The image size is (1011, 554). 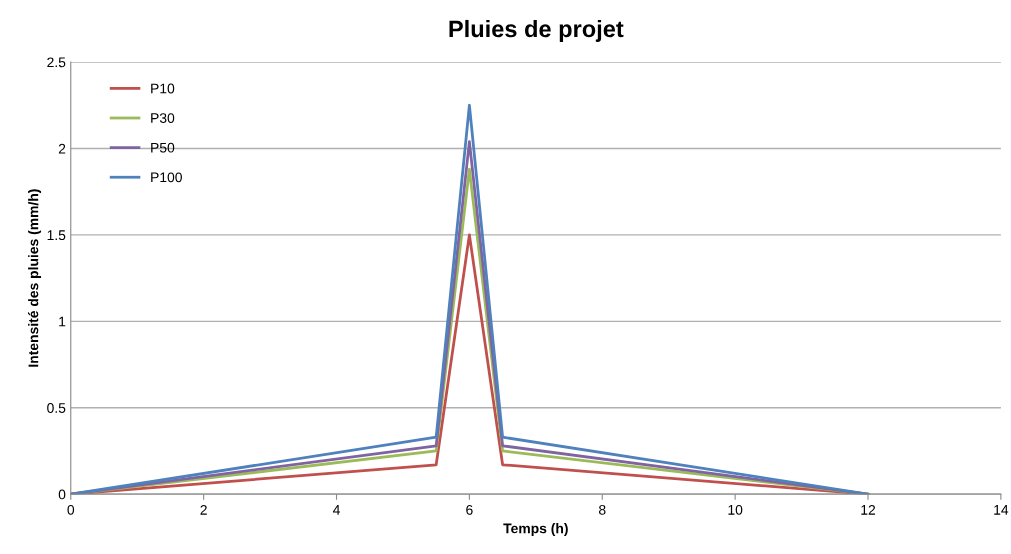 What do you see at coordinates (1001, 510) in the screenshot?
I see `x-tick-label: 14` at bounding box center [1001, 510].